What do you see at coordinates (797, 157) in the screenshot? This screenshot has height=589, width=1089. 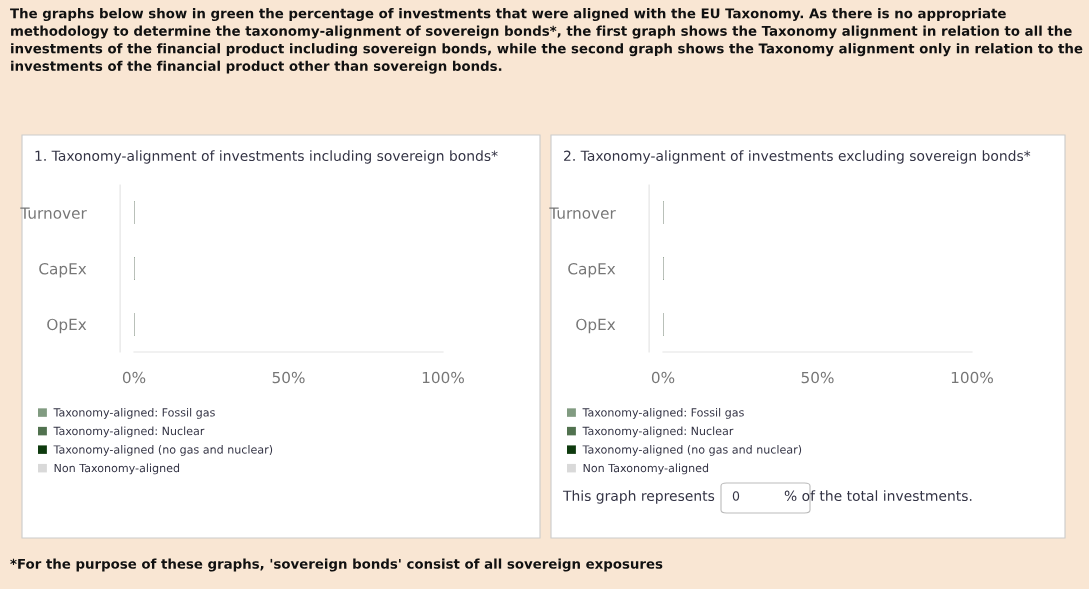 I see `chart-title: 2. Taxonomy-alignment of investments excluding sovereign bonds*` at bounding box center [797, 157].